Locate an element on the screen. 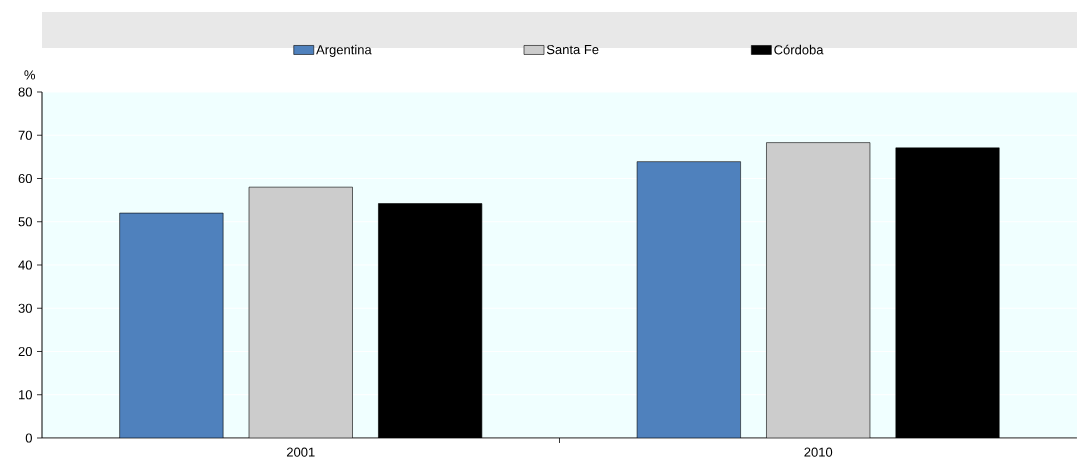 The height and width of the screenshot is (460, 1077). y-tick-label: 80 is located at coordinates (25, 92).